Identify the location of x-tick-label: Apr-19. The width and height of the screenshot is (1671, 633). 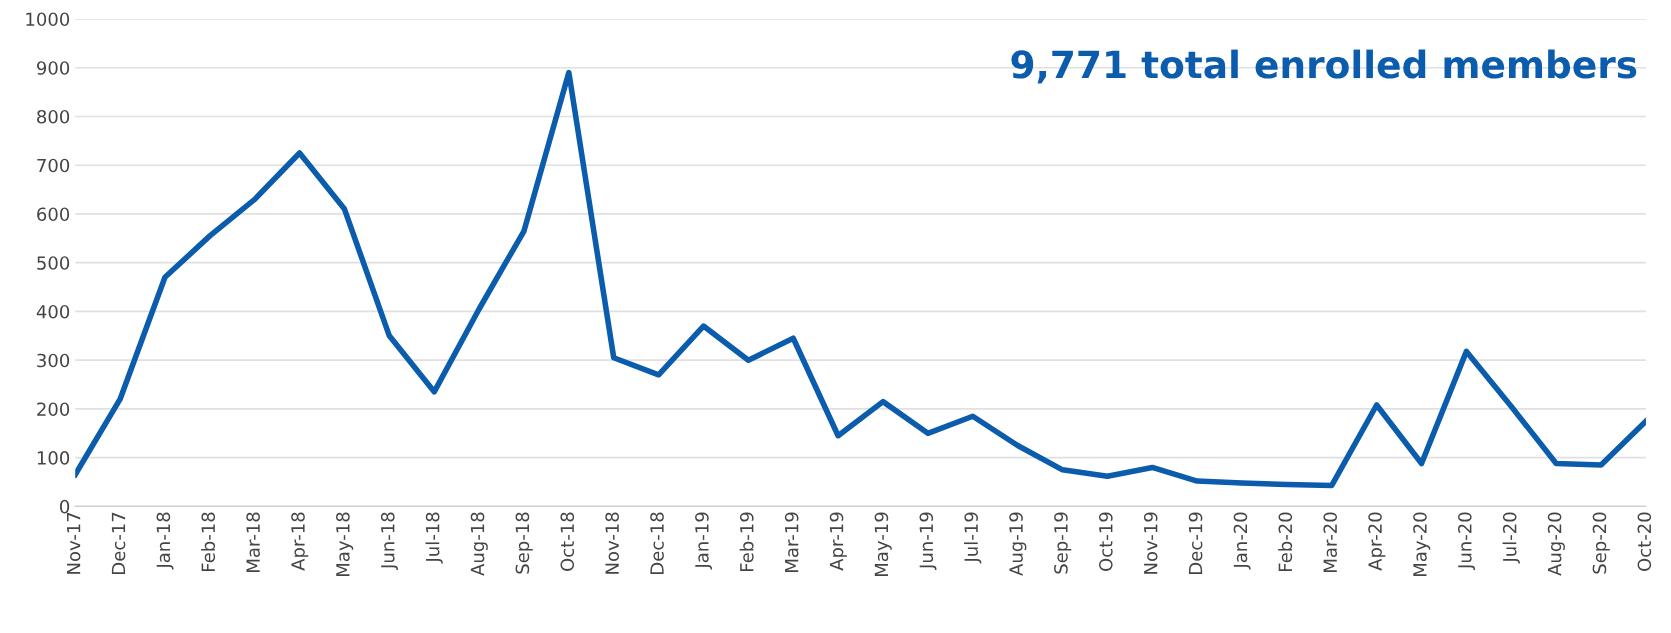
(838, 541).